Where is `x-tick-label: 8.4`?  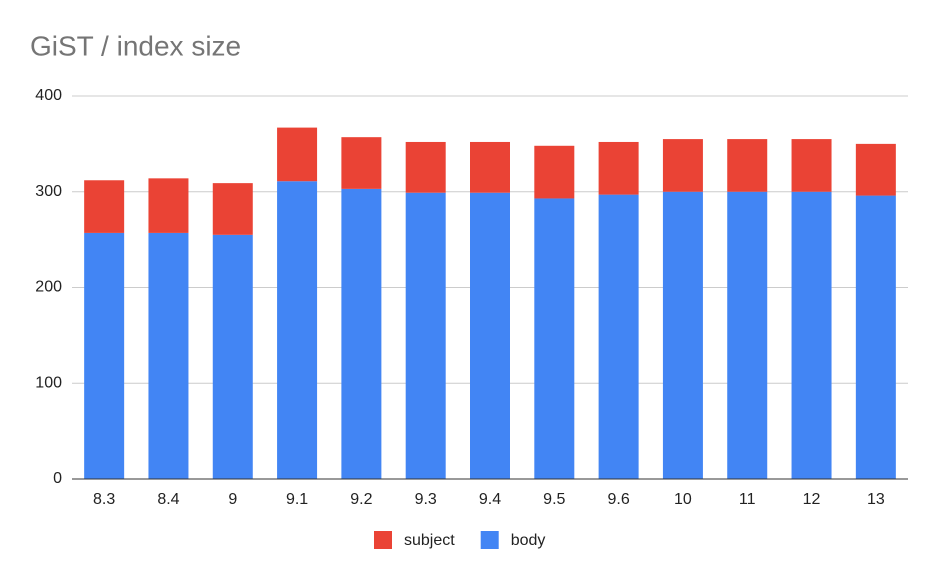
x-tick-label: 8.4 is located at coordinates (168, 499).